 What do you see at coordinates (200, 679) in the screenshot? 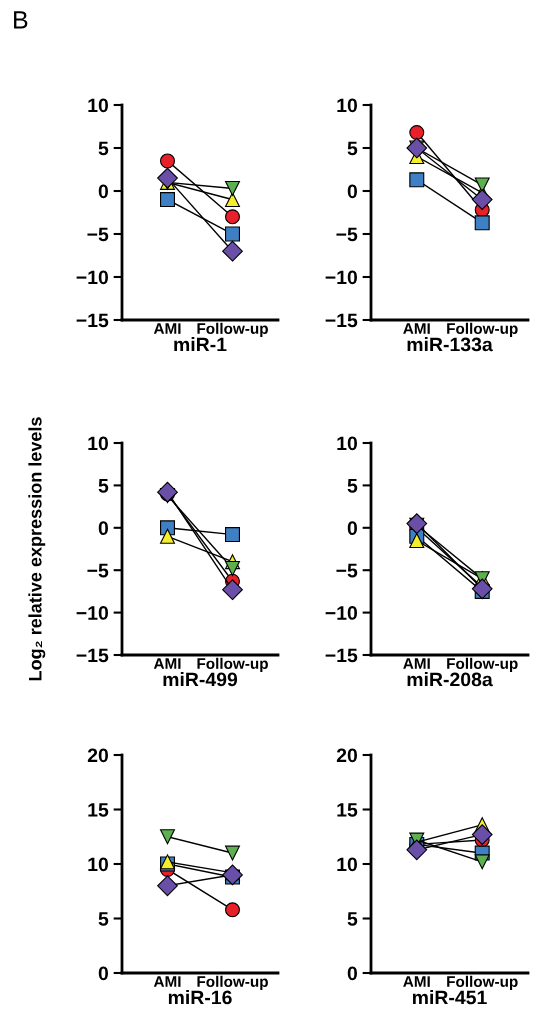
I see `x-axis-title: miR-499` at bounding box center [200, 679].